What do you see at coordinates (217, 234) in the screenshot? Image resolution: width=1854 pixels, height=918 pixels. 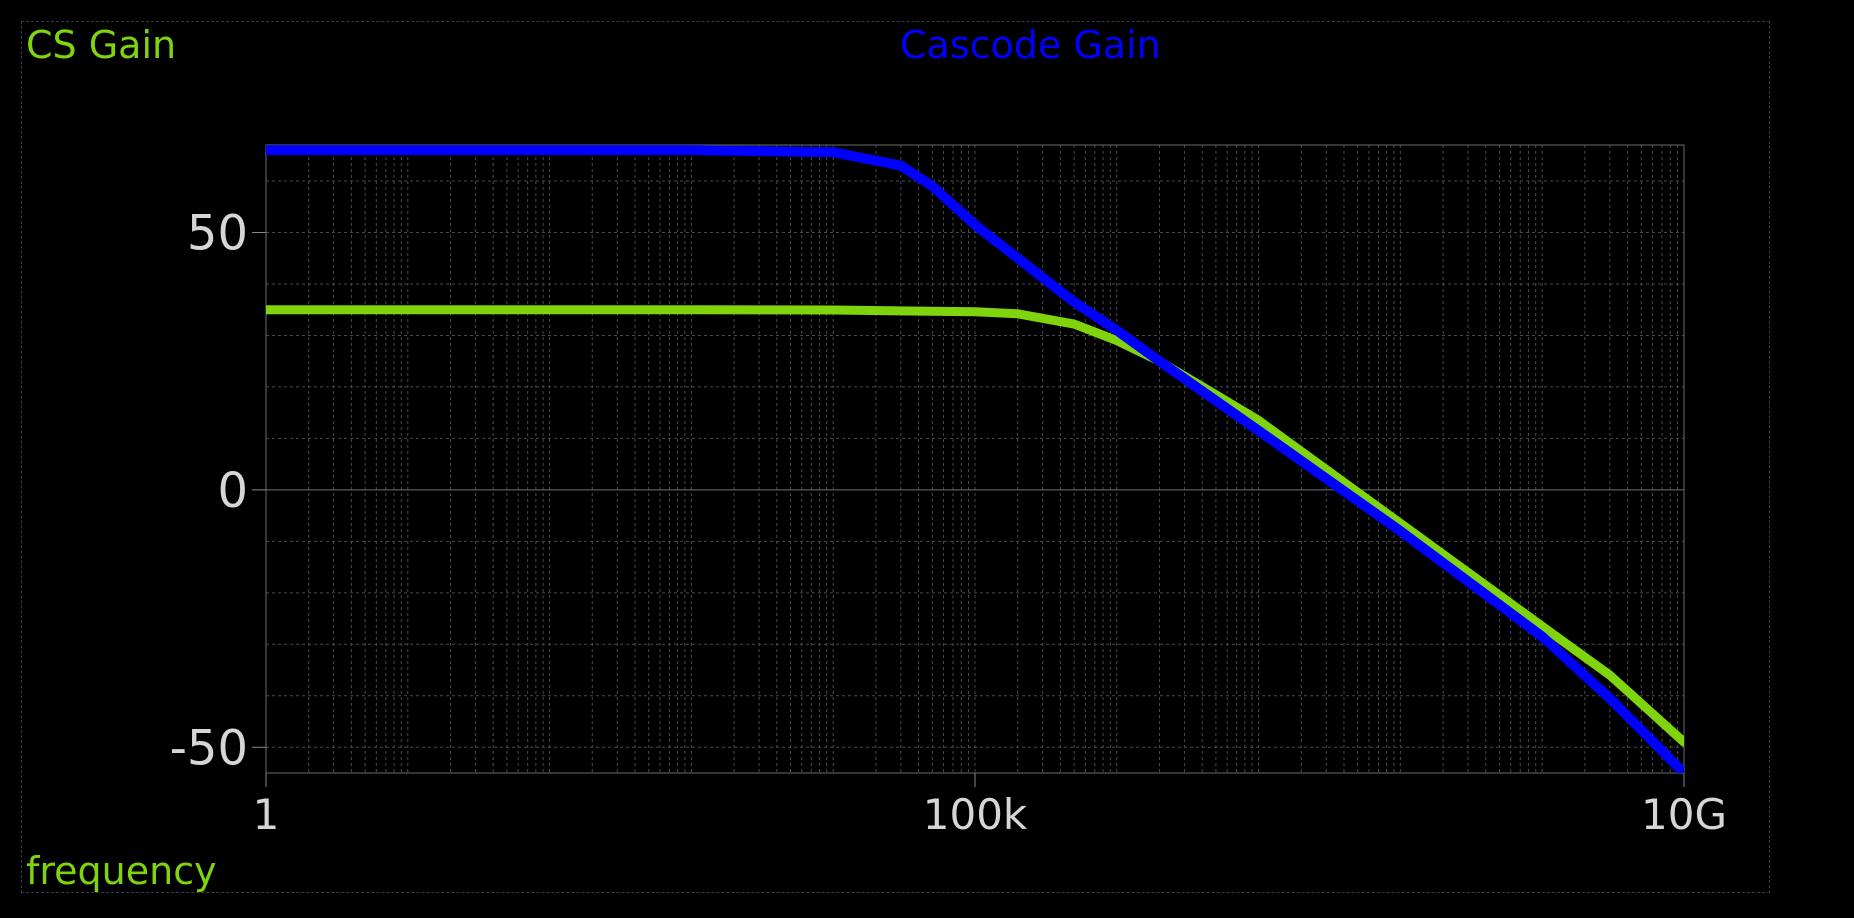 I see `y-tick-label: 50` at bounding box center [217, 234].